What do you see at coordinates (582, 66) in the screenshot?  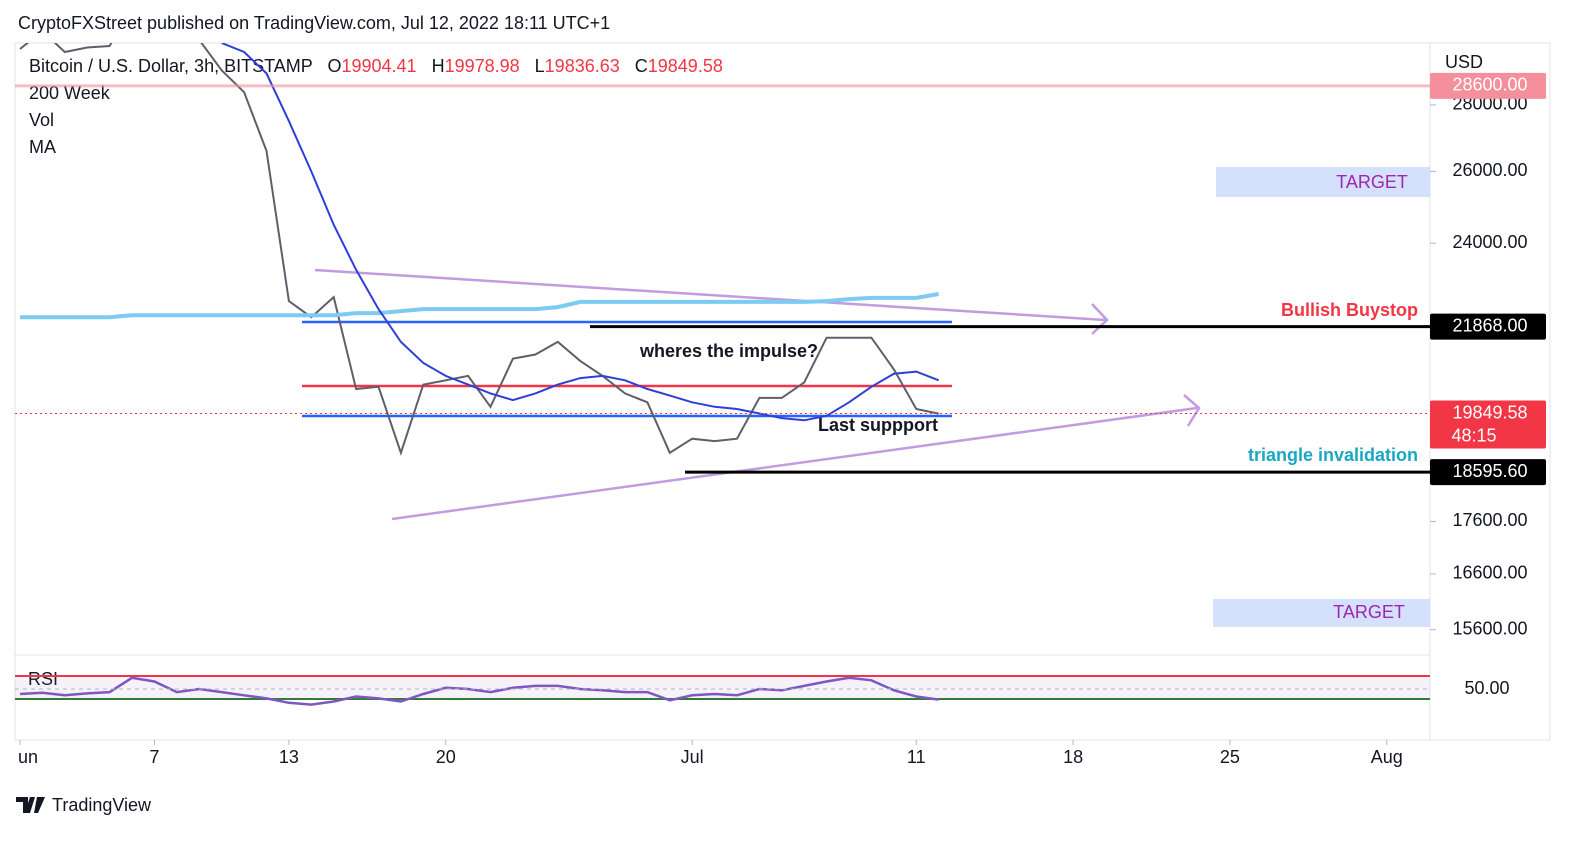 I see `ohlc-value: 19836.63` at bounding box center [582, 66].